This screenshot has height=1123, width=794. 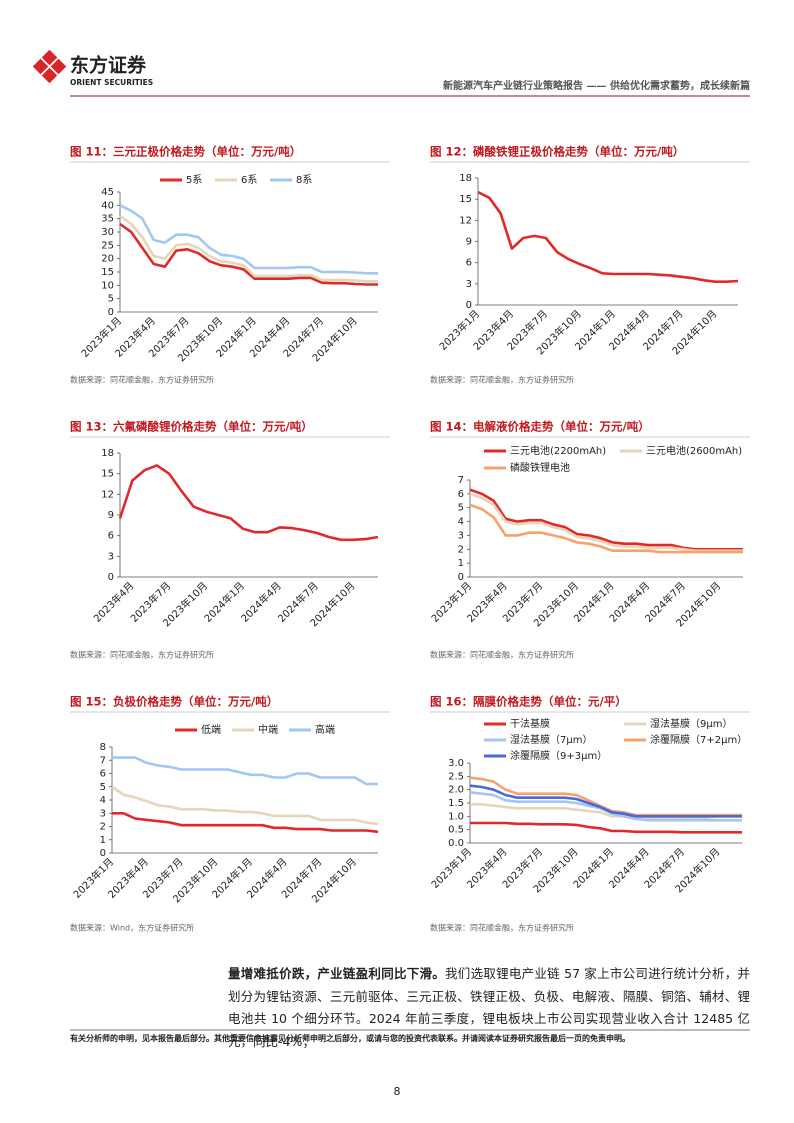 I want to click on page-number: 8, so click(x=397, y=1091).